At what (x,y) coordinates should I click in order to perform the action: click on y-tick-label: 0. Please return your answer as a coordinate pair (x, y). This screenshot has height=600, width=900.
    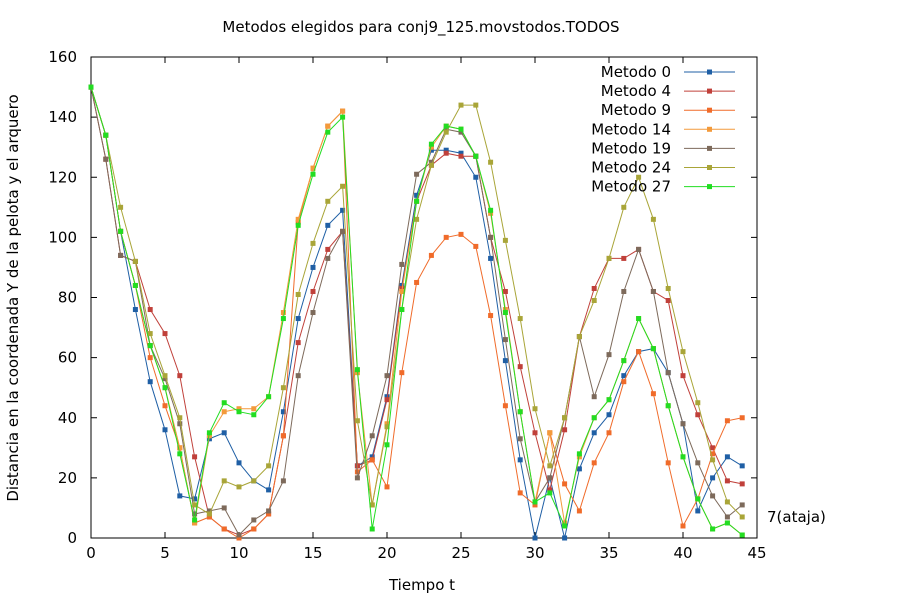
    Looking at the image, I should click on (72, 538).